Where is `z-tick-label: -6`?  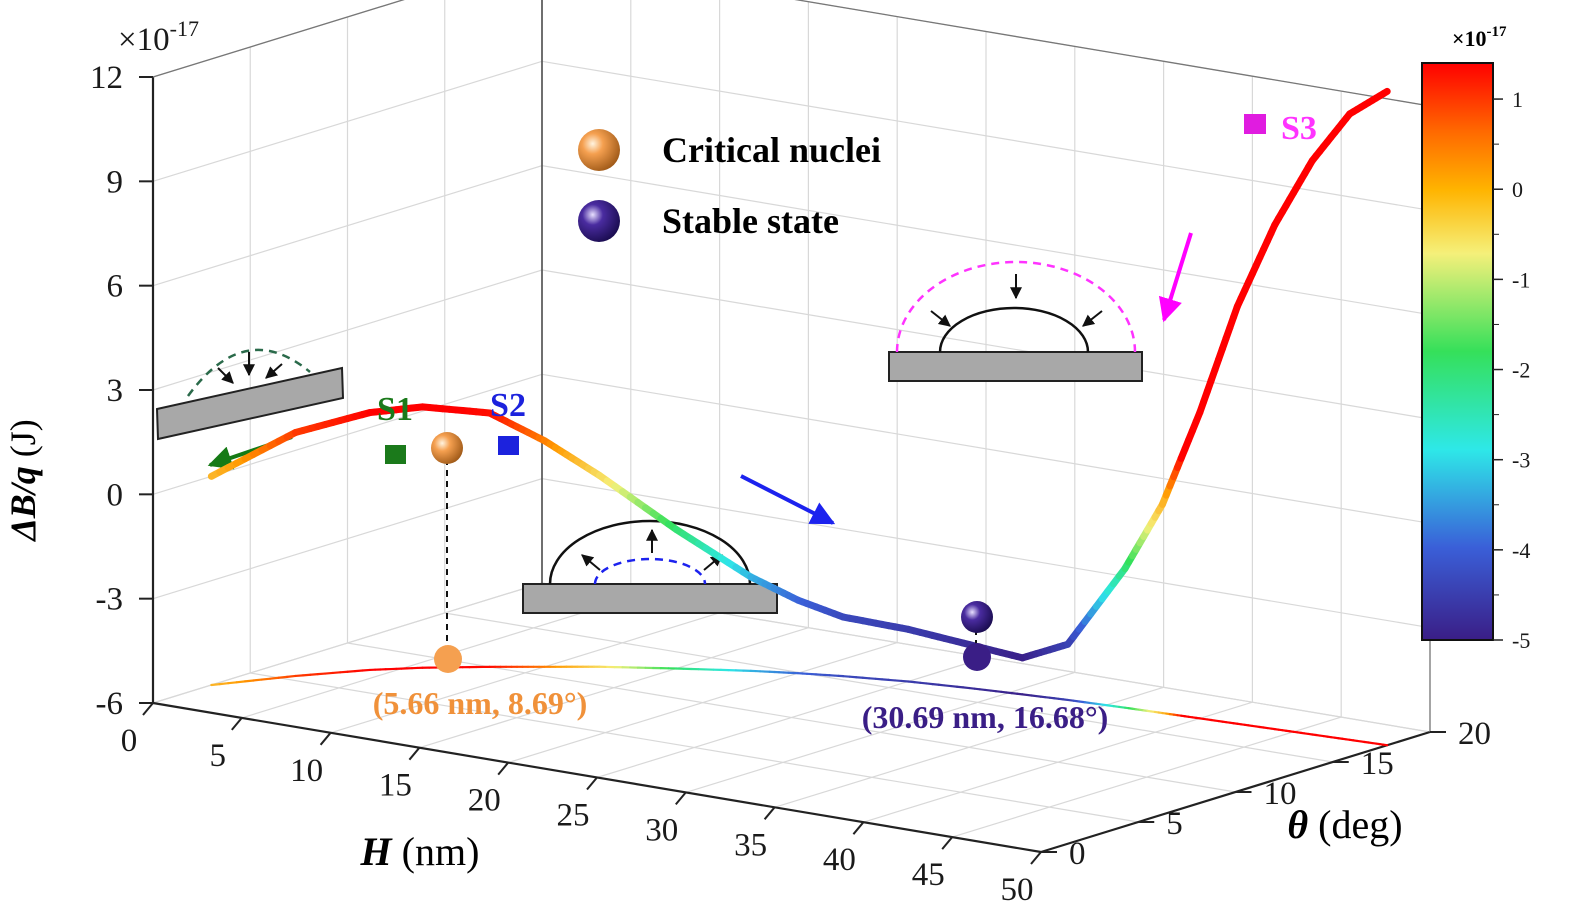 z-tick-label: -6 is located at coordinates (110, 704).